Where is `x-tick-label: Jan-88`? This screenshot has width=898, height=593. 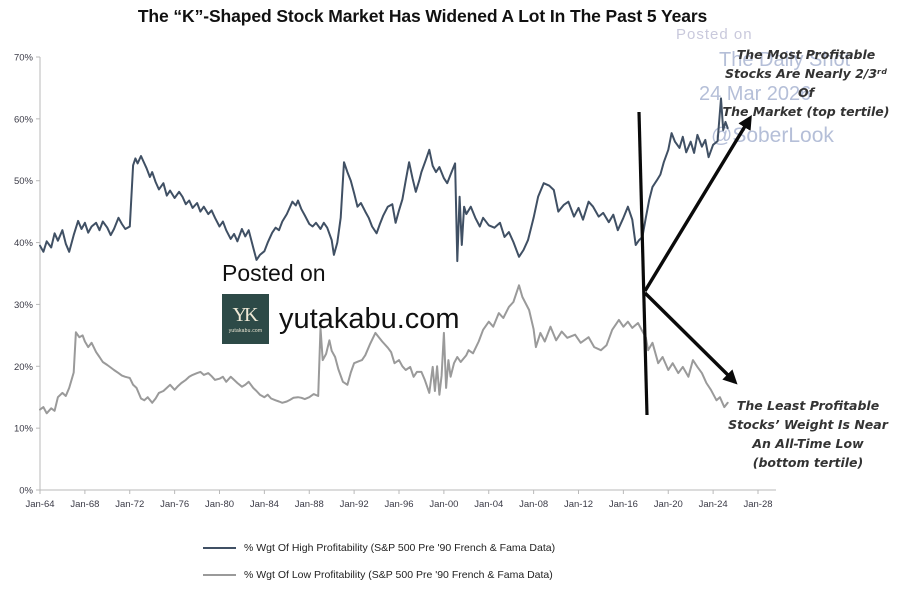 x-tick-label: Jan-88 is located at coordinates (309, 504).